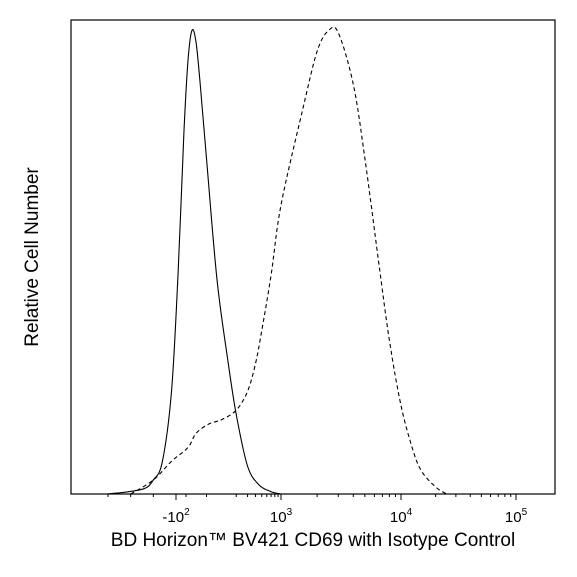 This screenshot has width=577, height=577. I want to click on x-tick-label: -102, so click(176, 516).